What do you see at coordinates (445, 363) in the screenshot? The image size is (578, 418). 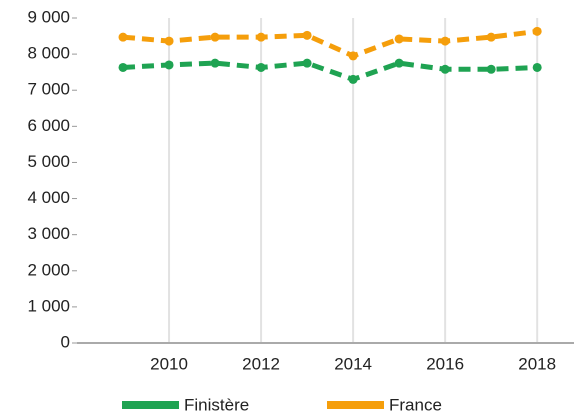 I see `x-tick-label: 2016` at bounding box center [445, 363].